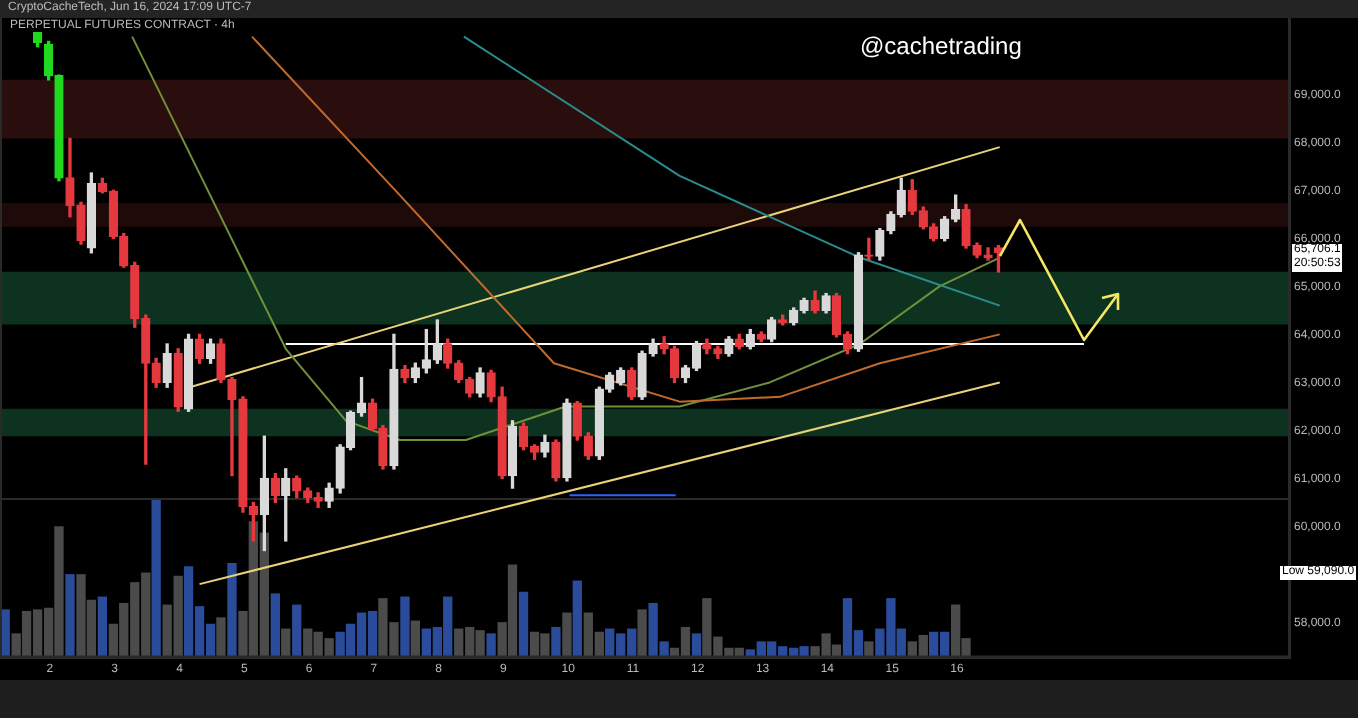  I want to click on annotation: @cachetrading, so click(941, 46).